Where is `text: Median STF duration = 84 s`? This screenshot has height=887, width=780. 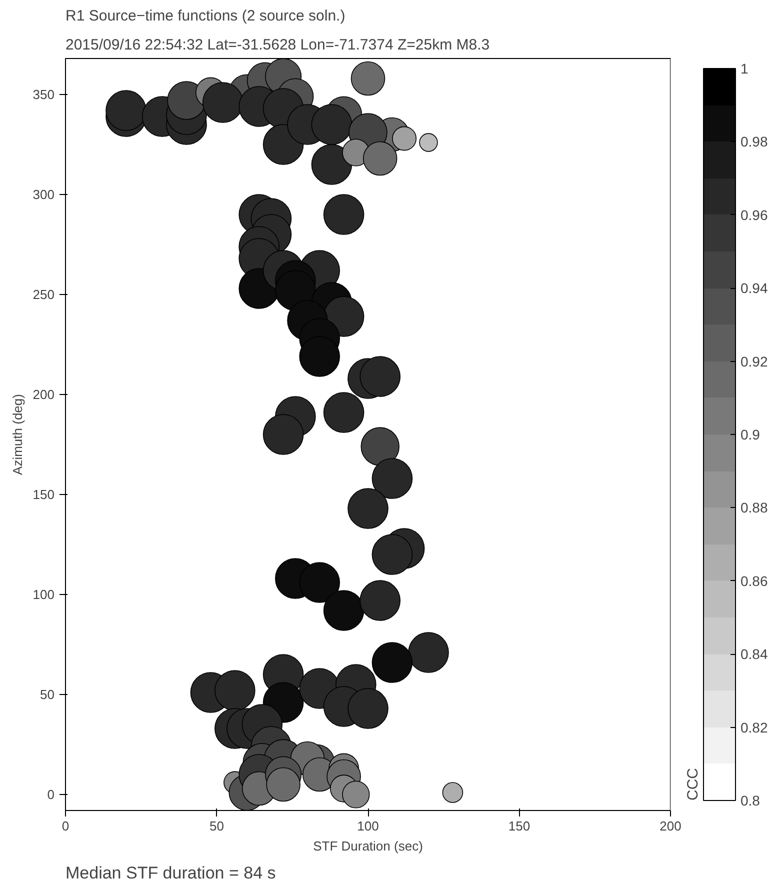 text: Median STF duration = 84 s is located at coordinates (171, 873).